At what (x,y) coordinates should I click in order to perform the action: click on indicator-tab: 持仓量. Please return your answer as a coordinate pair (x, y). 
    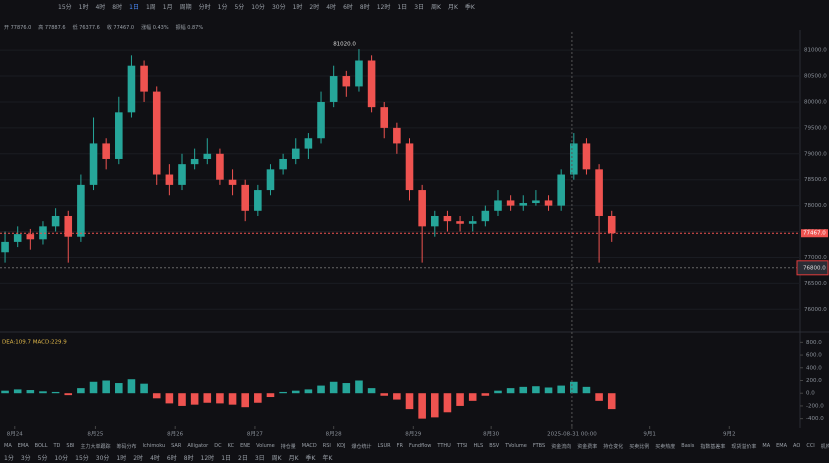
    Looking at the image, I should click on (288, 446).